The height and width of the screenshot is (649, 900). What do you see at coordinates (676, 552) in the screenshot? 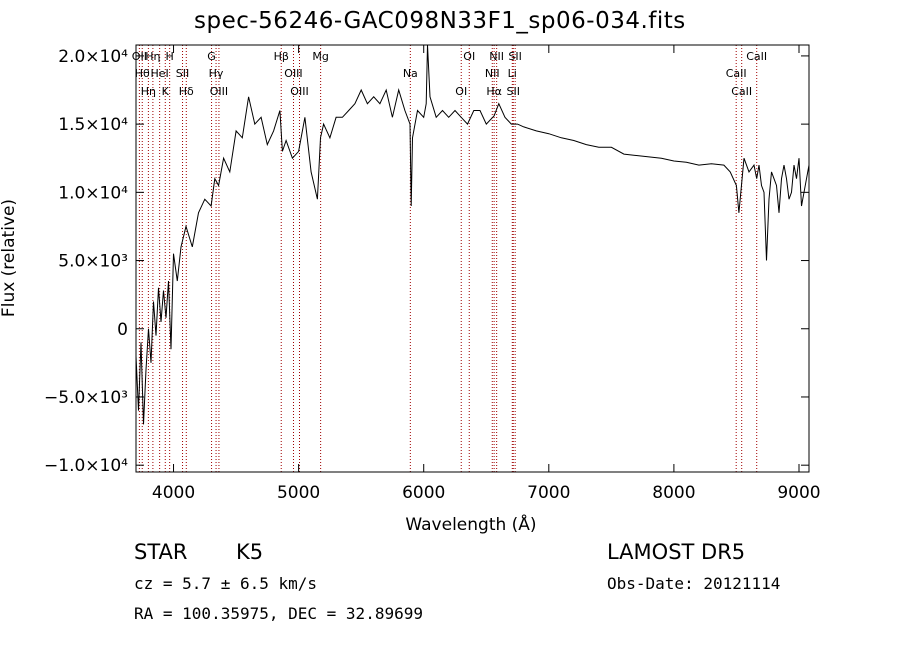
I see `survey-release: LAMOST DR5` at bounding box center [676, 552].